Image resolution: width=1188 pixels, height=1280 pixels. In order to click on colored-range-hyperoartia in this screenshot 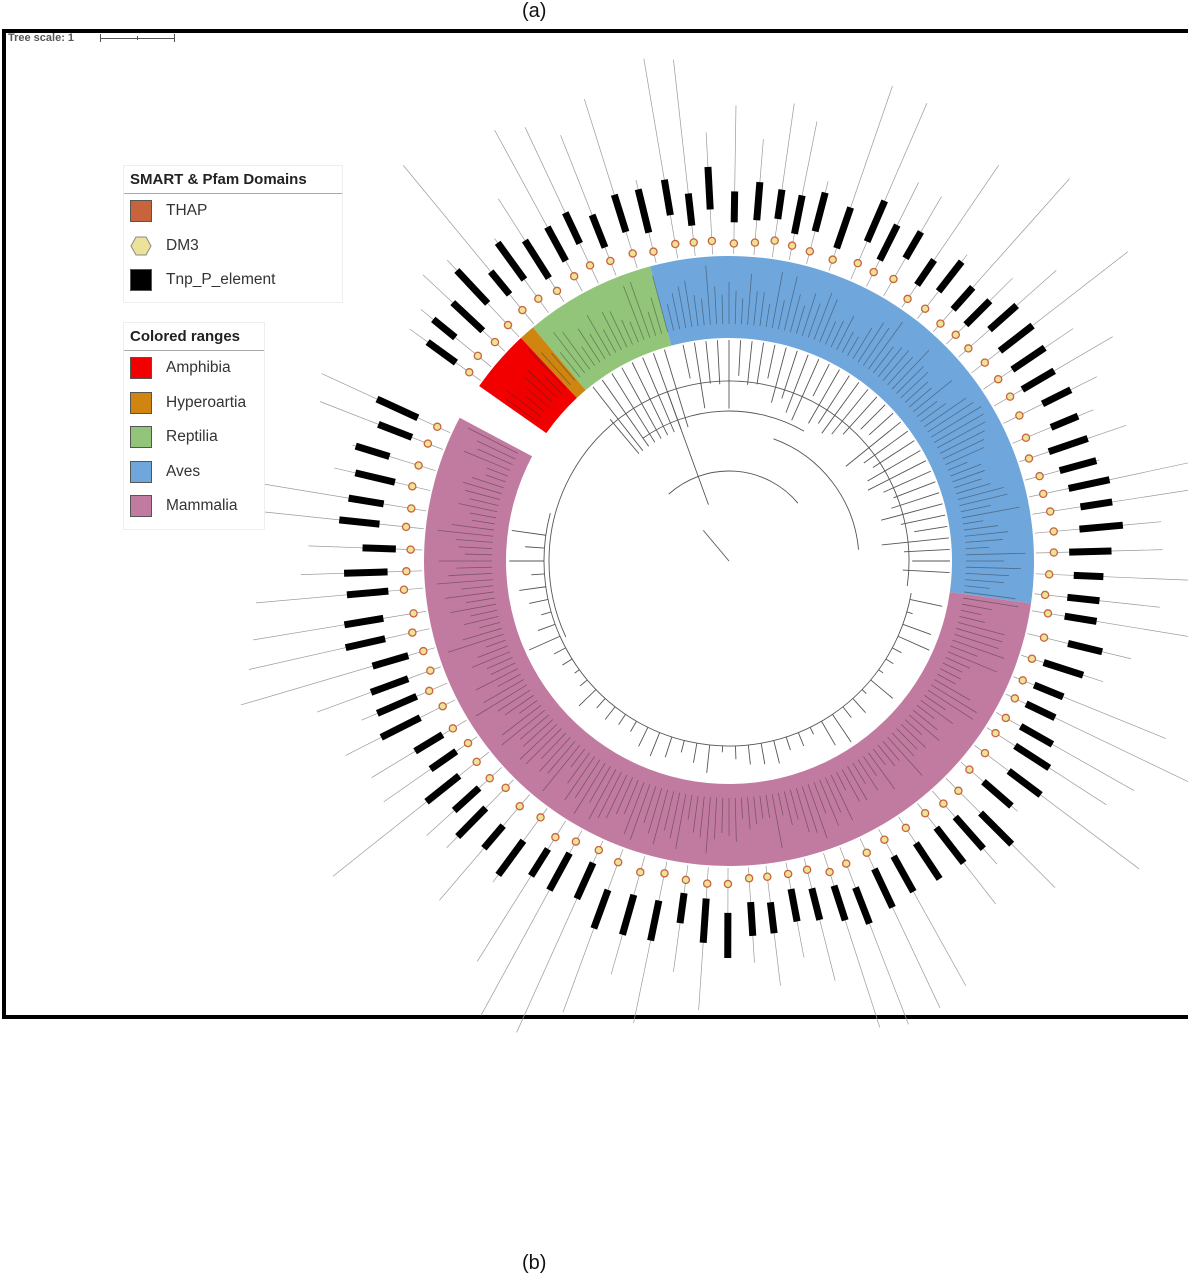, I will do `click(553, 362)`.